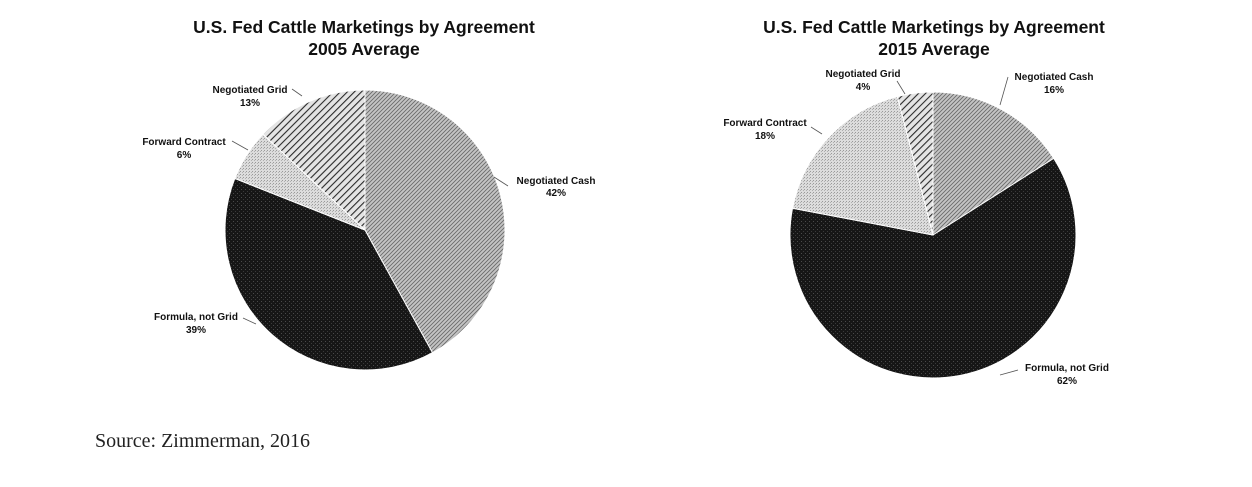 The height and width of the screenshot is (487, 1252). Describe the element at coordinates (1067, 368) in the screenshot. I see `slice-label-formula-2015: Formula, not Grid` at that location.